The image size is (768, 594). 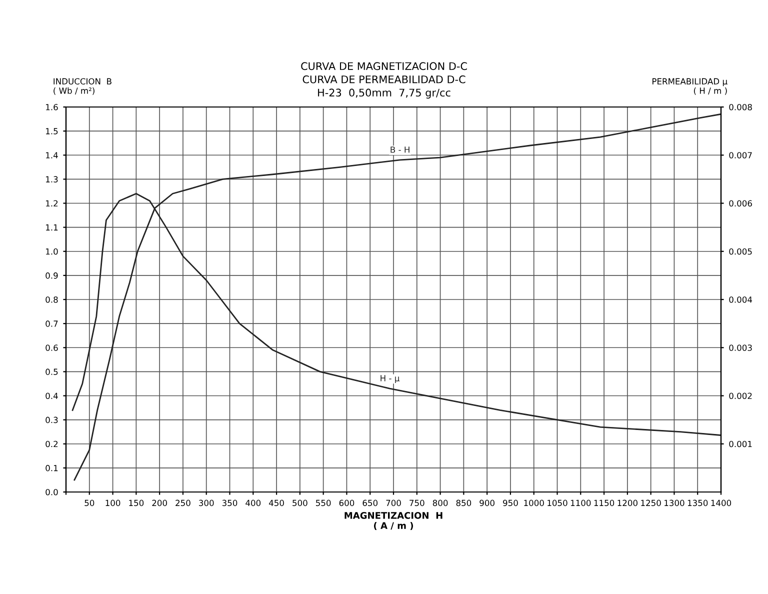 I want to click on y2-tick-label: 0.002, so click(x=740, y=396).